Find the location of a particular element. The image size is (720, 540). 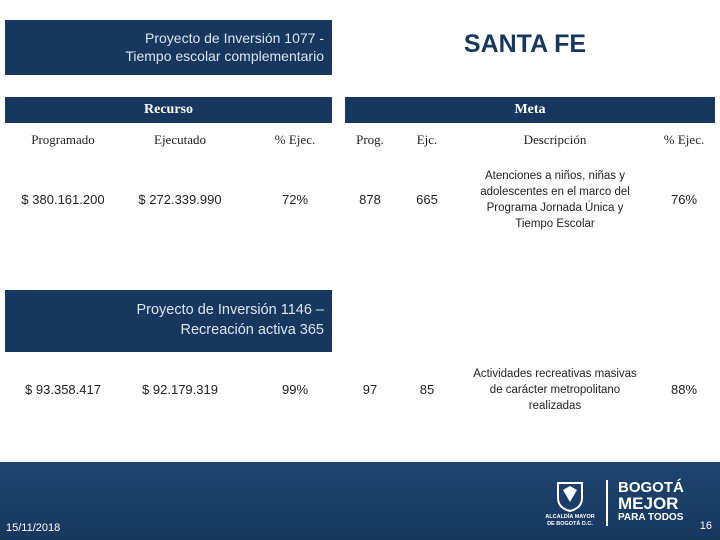

group-header: Meta is located at coordinates (530, 110).